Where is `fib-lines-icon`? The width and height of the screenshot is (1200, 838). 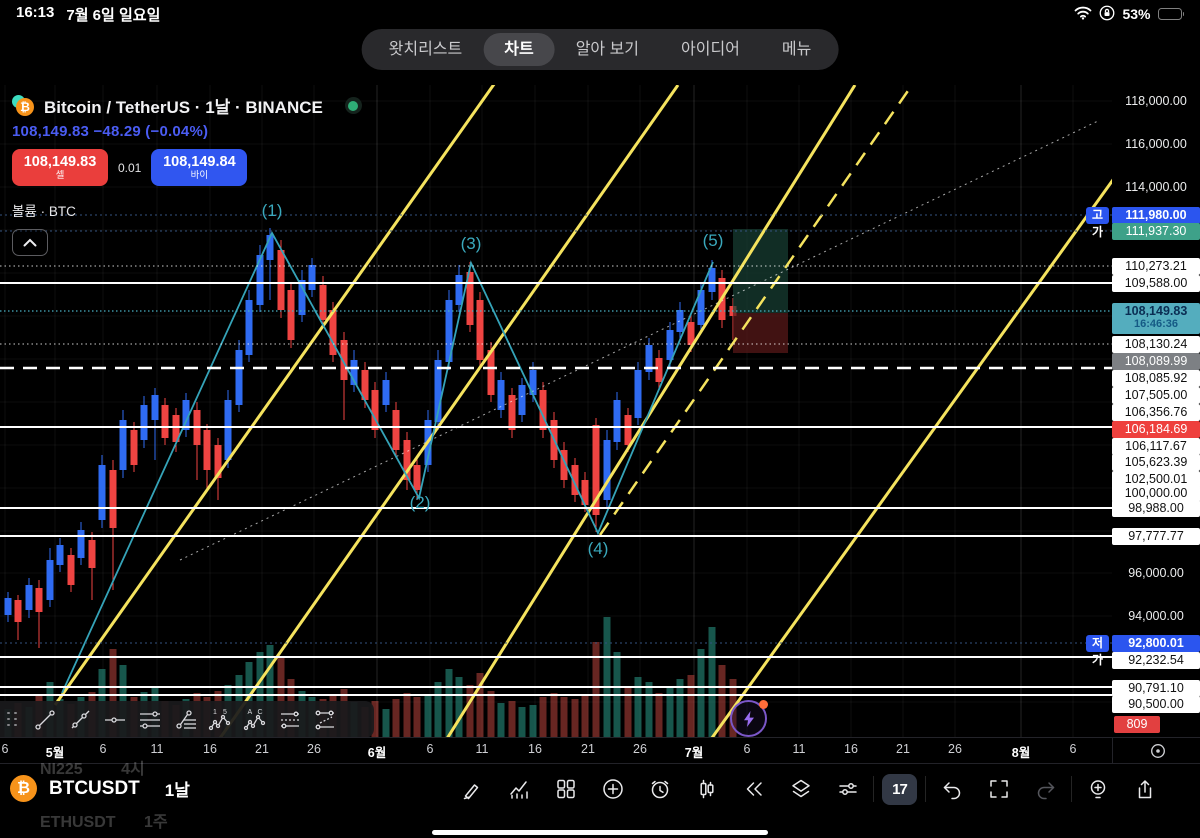 fib-lines-icon is located at coordinates (289, 719).